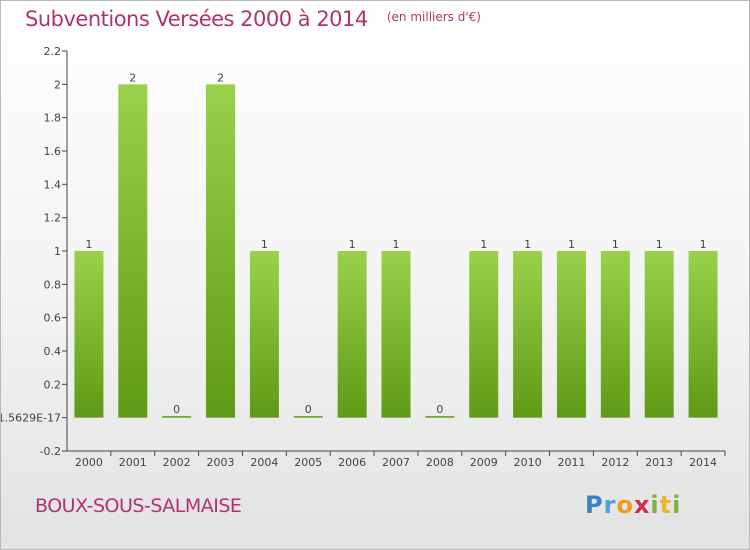 The width and height of the screenshot is (750, 550). Describe the element at coordinates (177, 417) in the screenshot. I see `bar-2002` at that location.